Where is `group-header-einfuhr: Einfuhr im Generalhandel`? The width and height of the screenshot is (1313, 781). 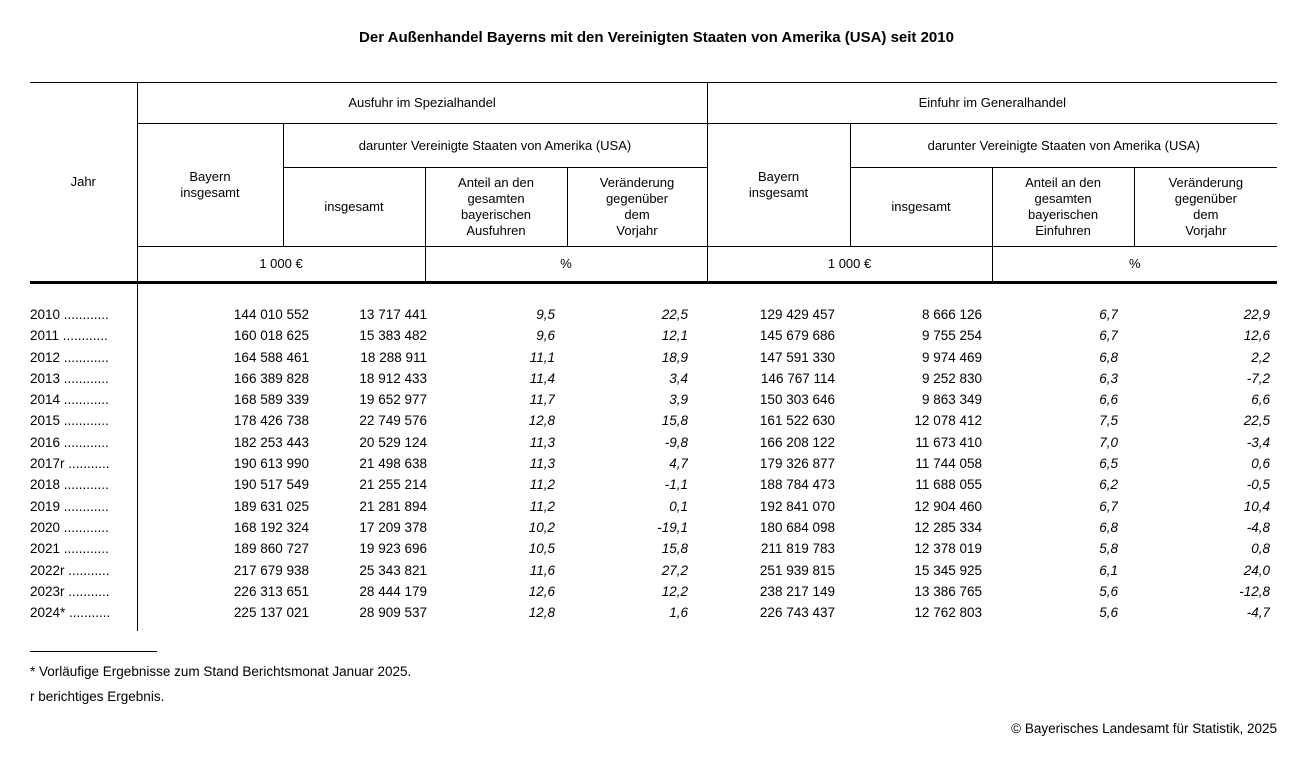
group-header-einfuhr: Einfuhr im Generalhandel is located at coordinates (992, 103).